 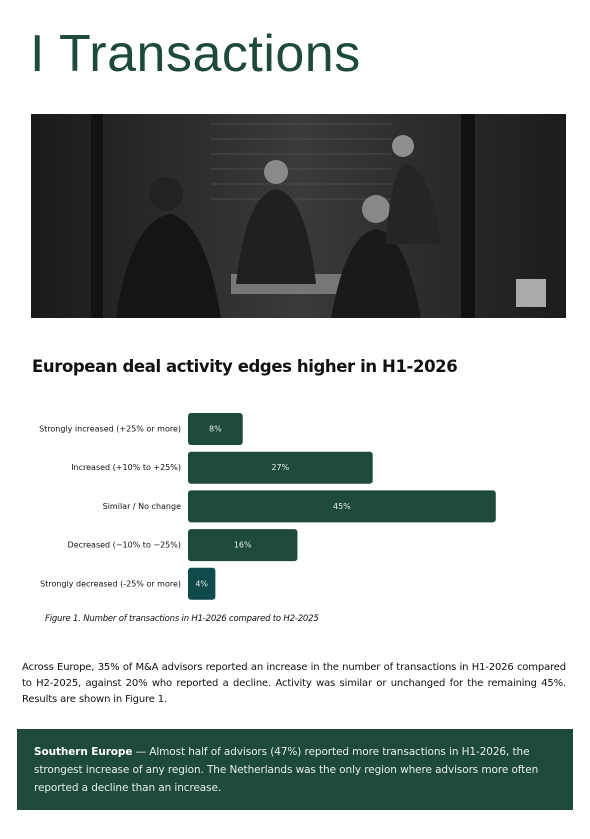 I want to click on category-label: Similar / No change, so click(x=142, y=506).